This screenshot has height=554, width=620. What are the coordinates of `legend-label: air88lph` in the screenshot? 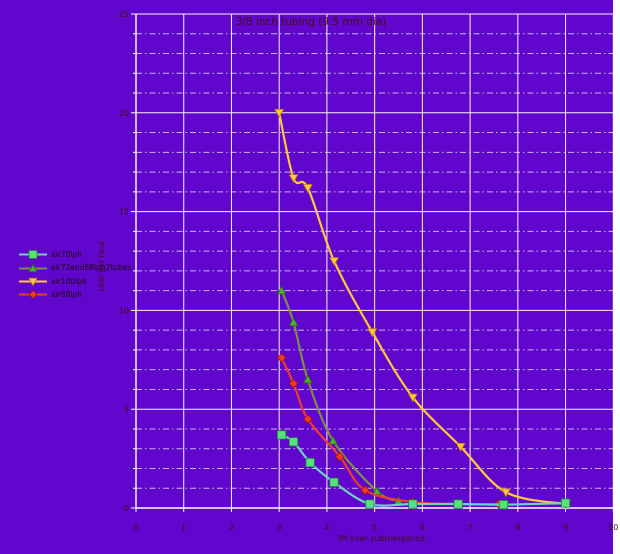 It's located at (66, 295).